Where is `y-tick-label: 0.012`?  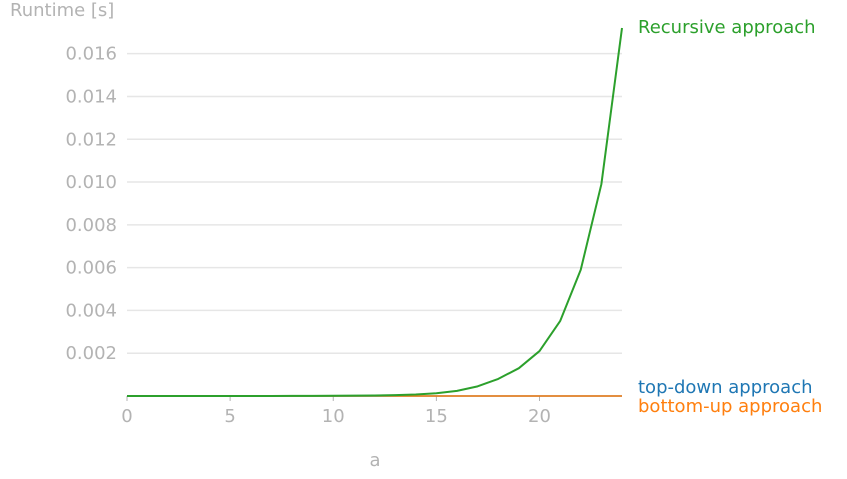 y-tick-label: 0.012 is located at coordinates (91, 139).